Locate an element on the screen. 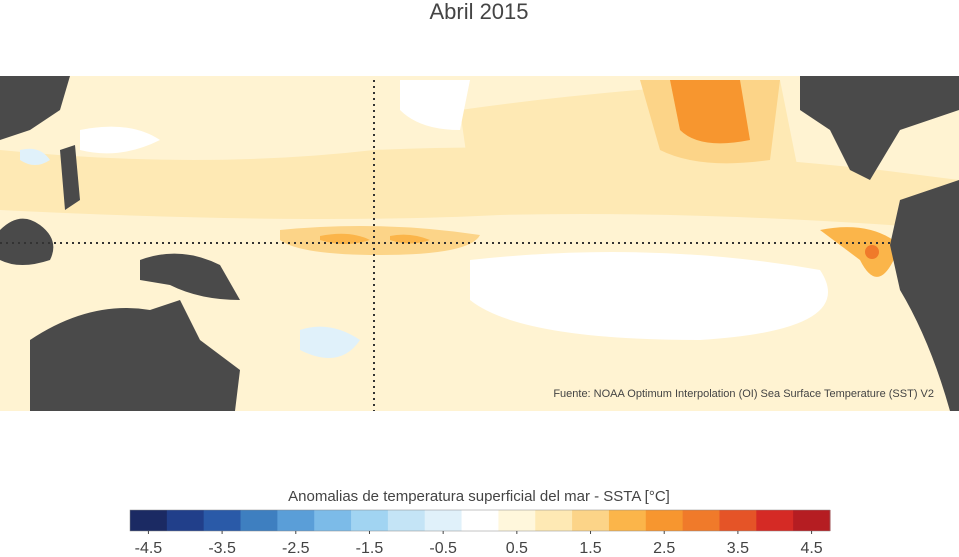  colorbar-tick-label: 1.5 is located at coordinates (590, 548).